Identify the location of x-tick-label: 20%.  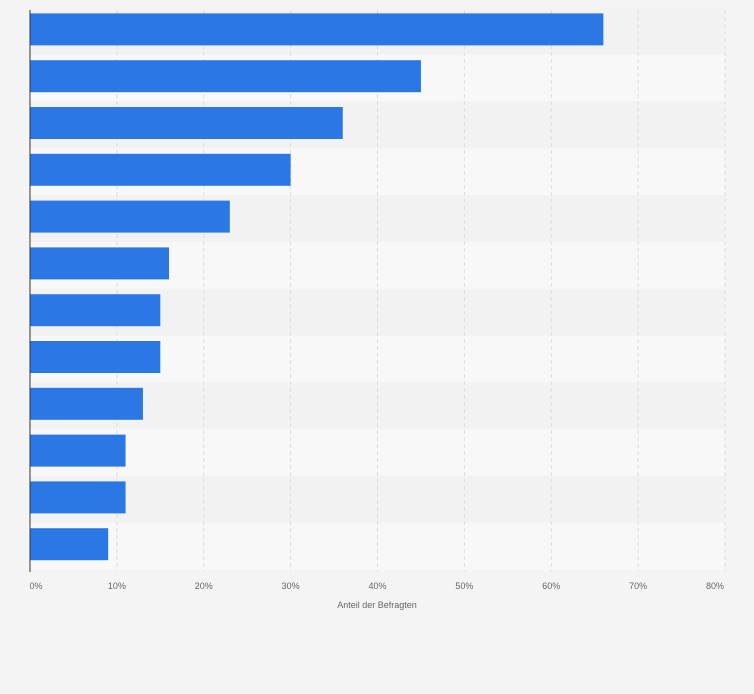
(204, 586).